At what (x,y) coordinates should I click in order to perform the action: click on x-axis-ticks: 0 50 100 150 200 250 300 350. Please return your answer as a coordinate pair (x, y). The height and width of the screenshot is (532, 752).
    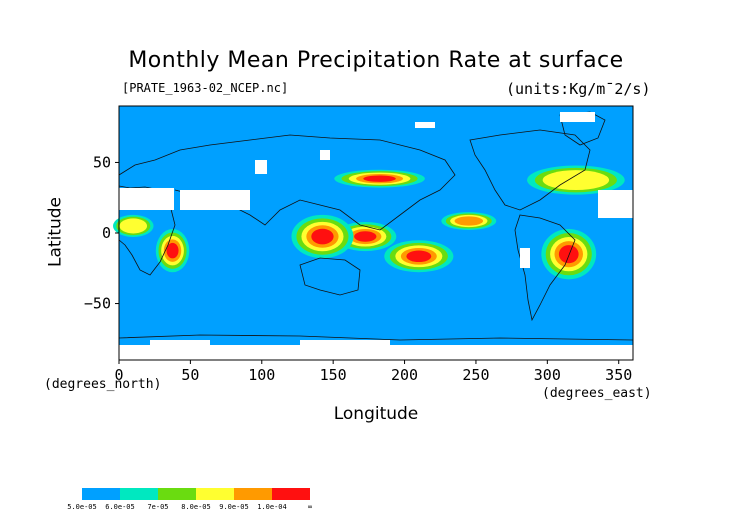
    Looking at the image, I should click on (373, 372).